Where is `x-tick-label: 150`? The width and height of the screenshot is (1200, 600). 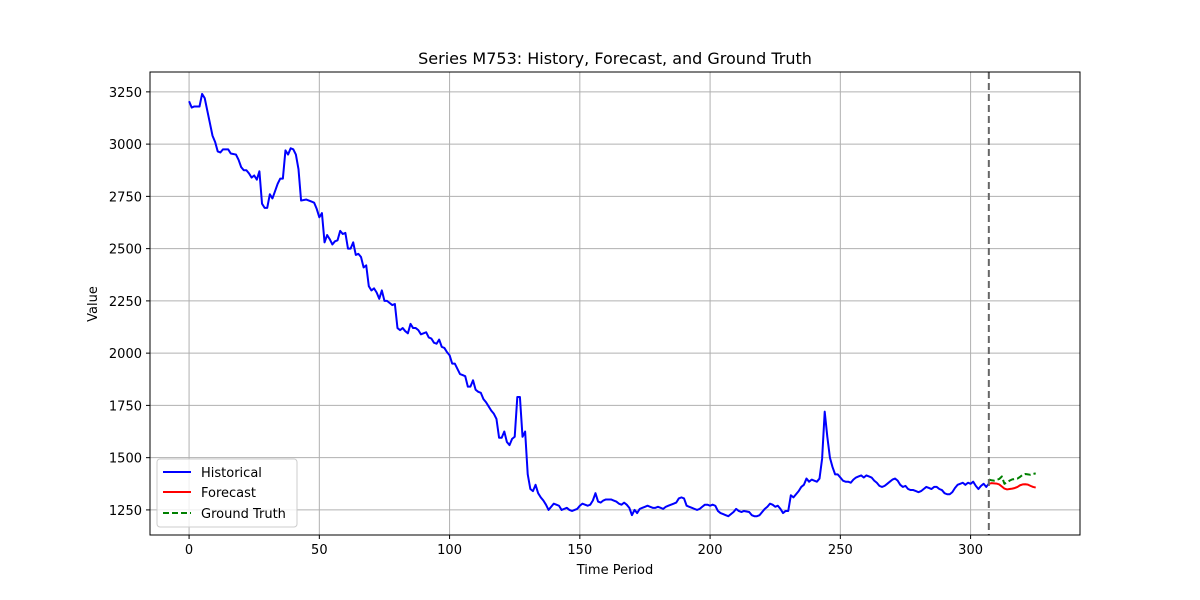 x-tick-label: 150 is located at coordinates (579, 550).